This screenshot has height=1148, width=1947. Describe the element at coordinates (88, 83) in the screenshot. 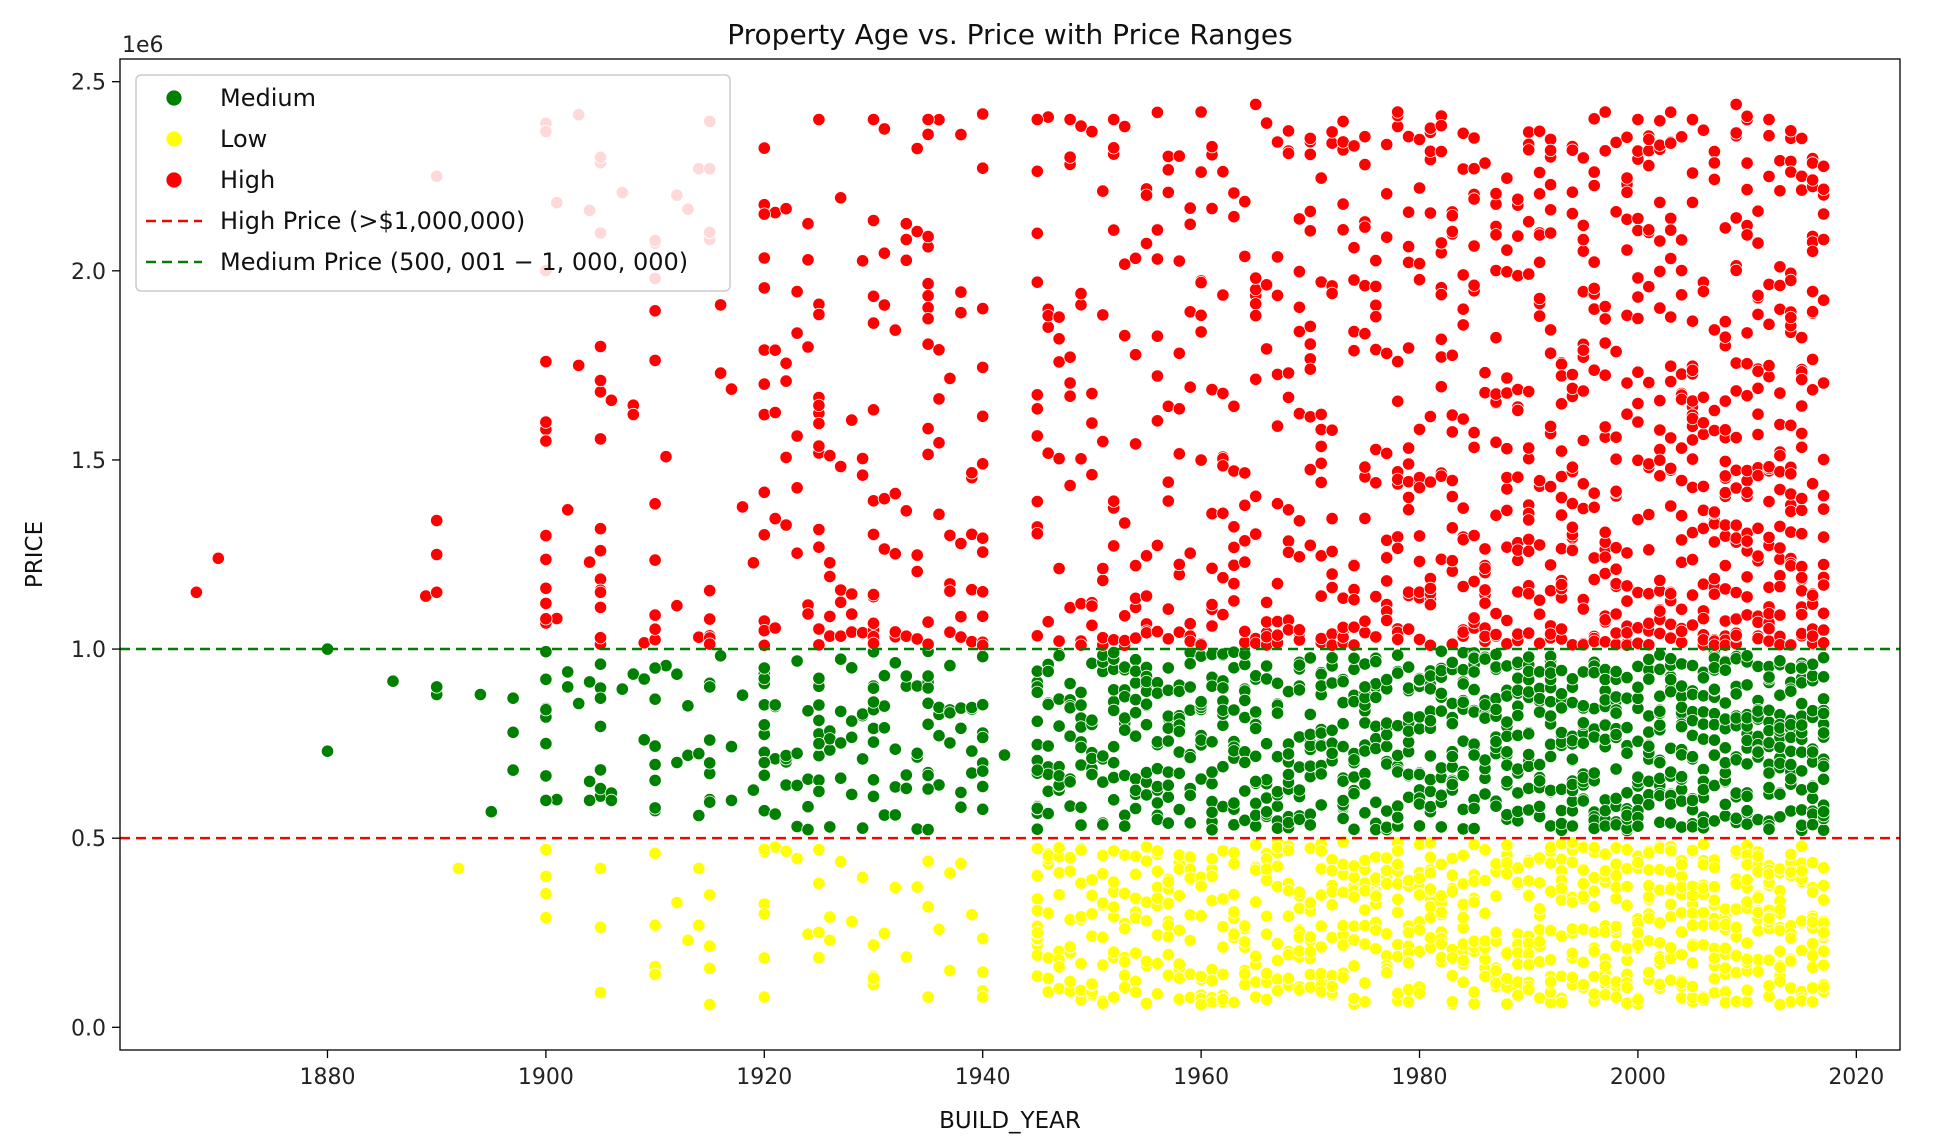

I see `y-tick-label: 2.5` at that location.